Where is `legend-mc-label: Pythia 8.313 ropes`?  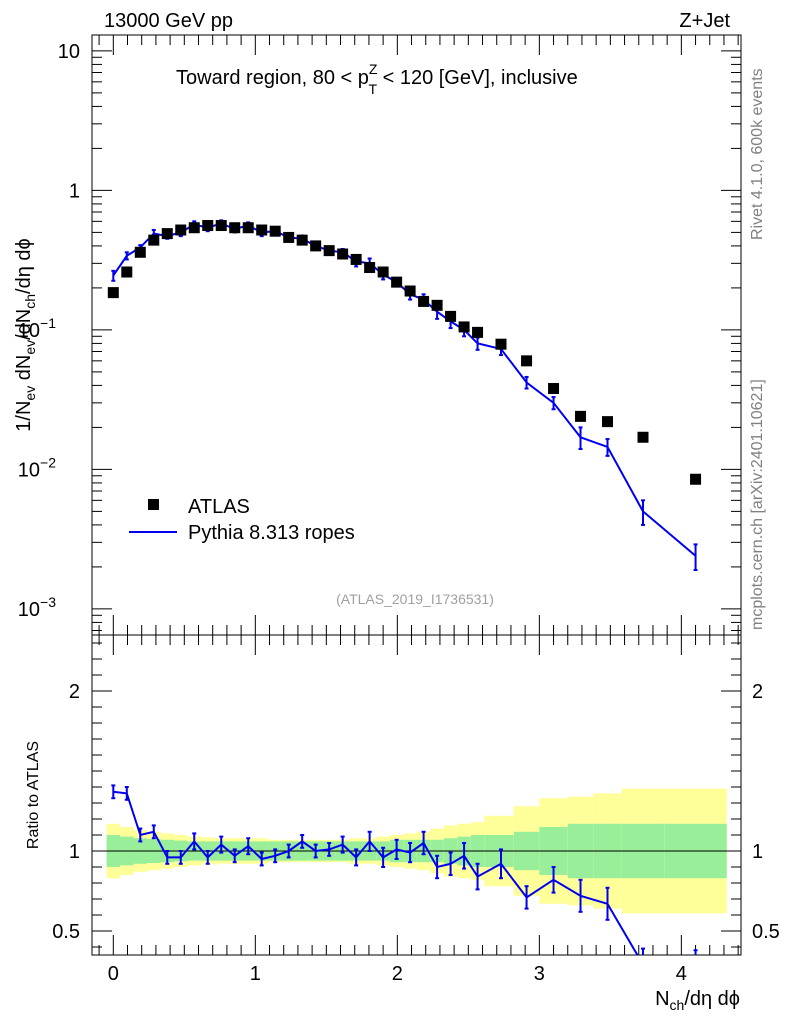 legend-mc-label: Pythia 8.313 ropes is located at coordinates (271, 533).